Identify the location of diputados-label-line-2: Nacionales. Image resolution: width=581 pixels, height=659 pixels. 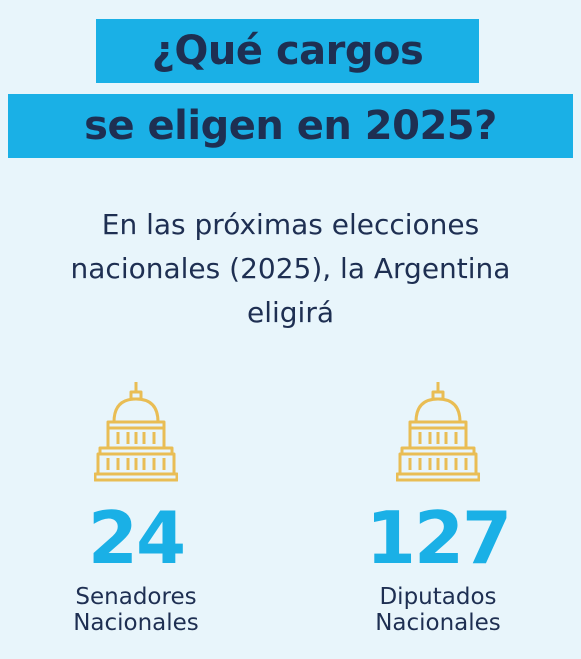
(438, 623).